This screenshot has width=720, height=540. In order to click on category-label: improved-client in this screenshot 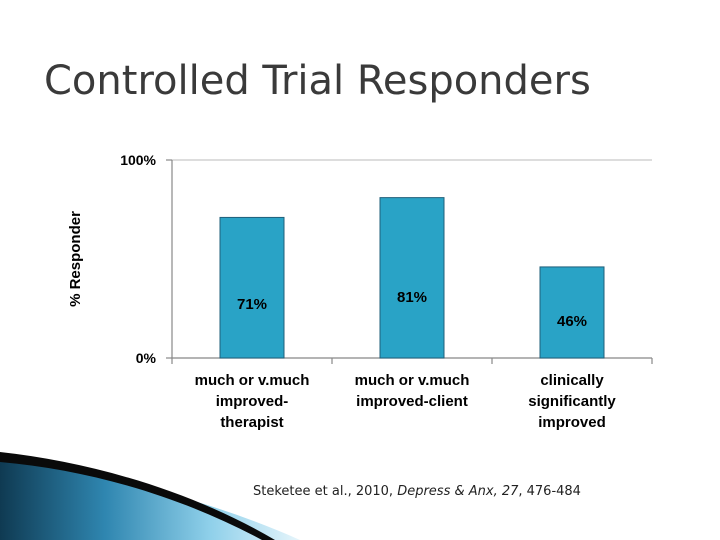, I will do `click(412, 401)`.